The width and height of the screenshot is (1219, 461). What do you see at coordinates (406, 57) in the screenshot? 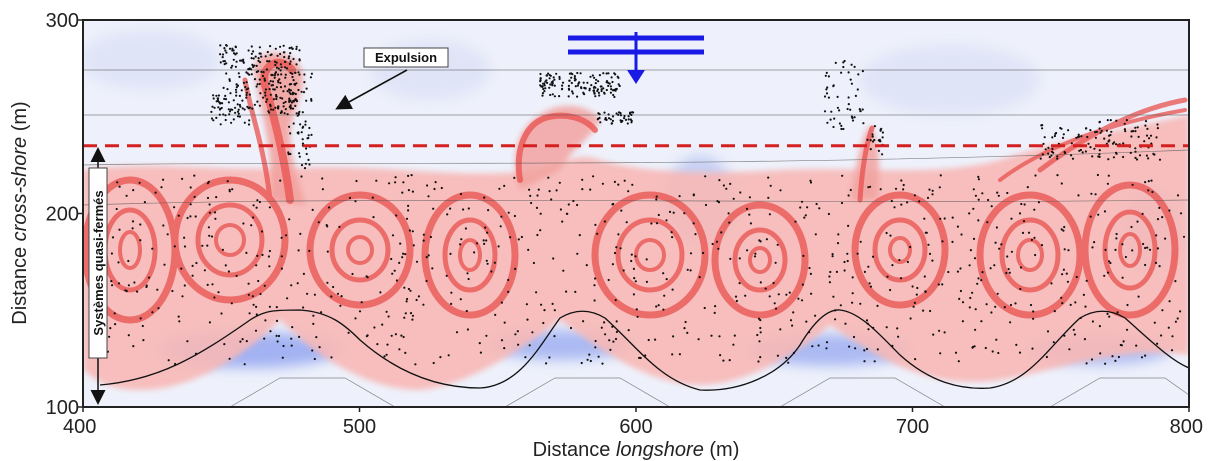
I see `expulsion-label: Expulsion` at bounding box center [406, 57].